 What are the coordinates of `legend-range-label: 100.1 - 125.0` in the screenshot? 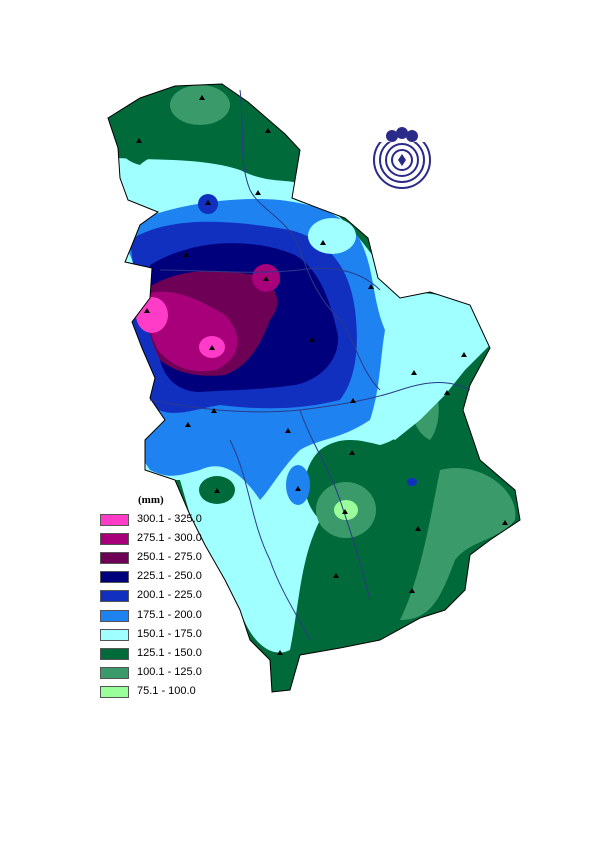 It's located at (169, 671).